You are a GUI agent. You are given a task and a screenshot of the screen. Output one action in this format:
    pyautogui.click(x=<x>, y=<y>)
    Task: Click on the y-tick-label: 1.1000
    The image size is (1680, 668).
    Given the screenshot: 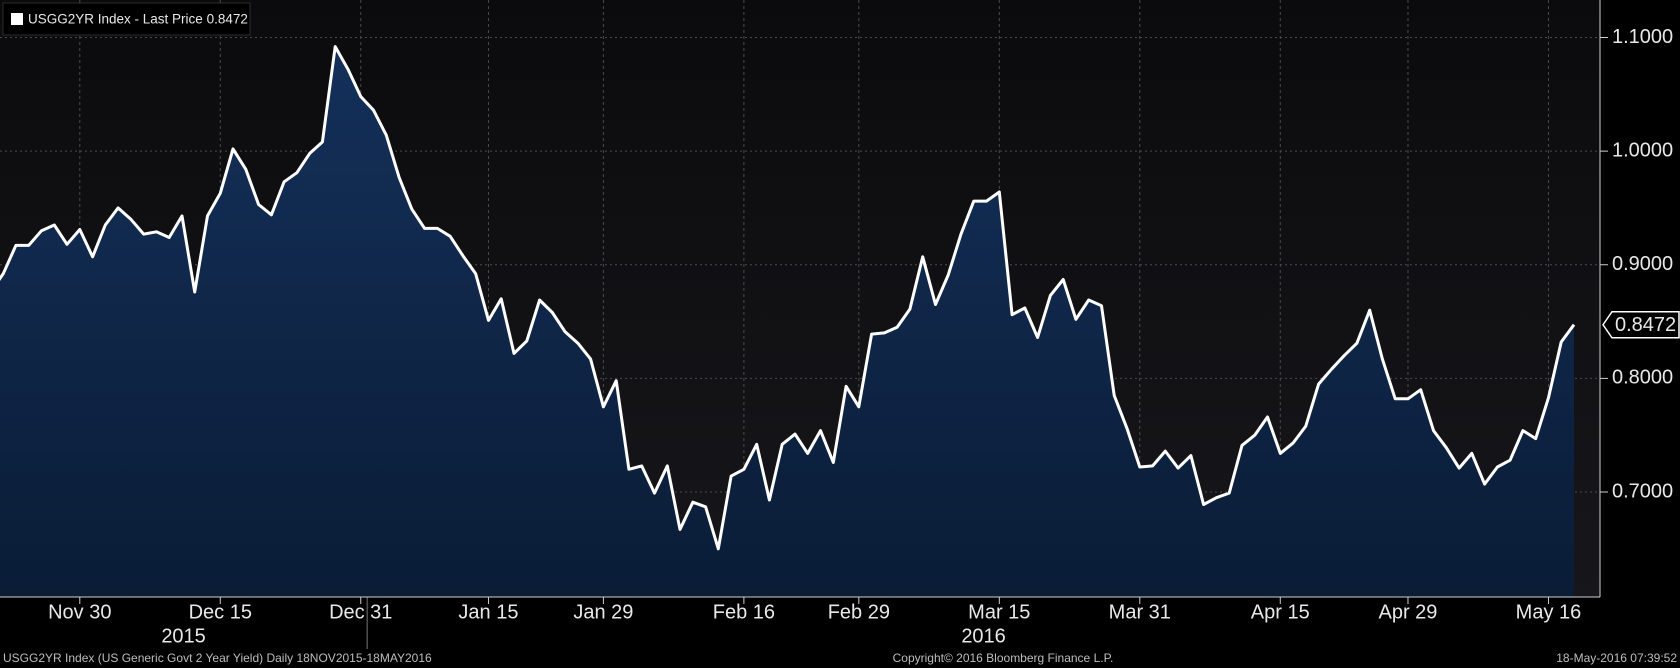 What is the action you would take?
    pyautogui.click(x=1642, y=37)
    